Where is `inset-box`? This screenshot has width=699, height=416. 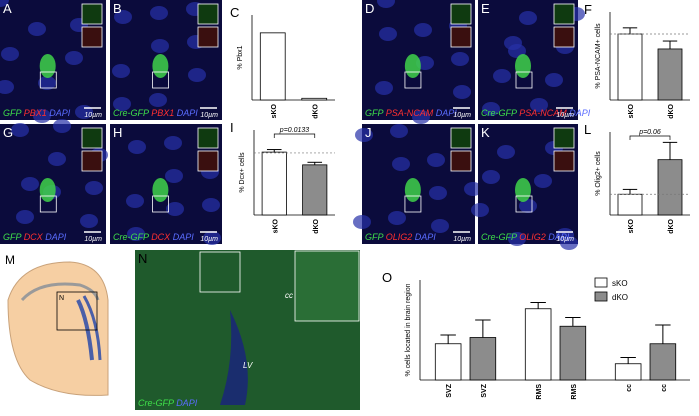
inset-box is located at coordinates (77, 311).